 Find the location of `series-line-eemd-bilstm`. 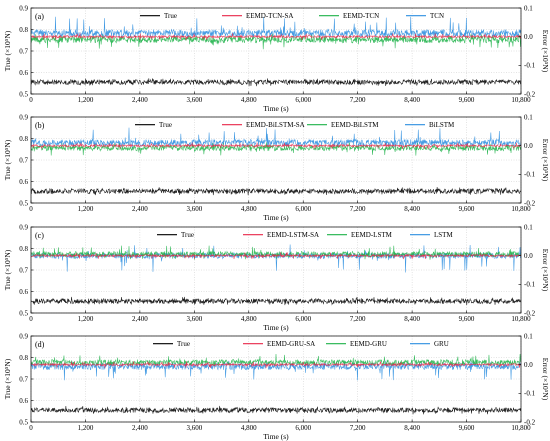

series-line-eemd-bilstm is located at coordinates (276, 149).